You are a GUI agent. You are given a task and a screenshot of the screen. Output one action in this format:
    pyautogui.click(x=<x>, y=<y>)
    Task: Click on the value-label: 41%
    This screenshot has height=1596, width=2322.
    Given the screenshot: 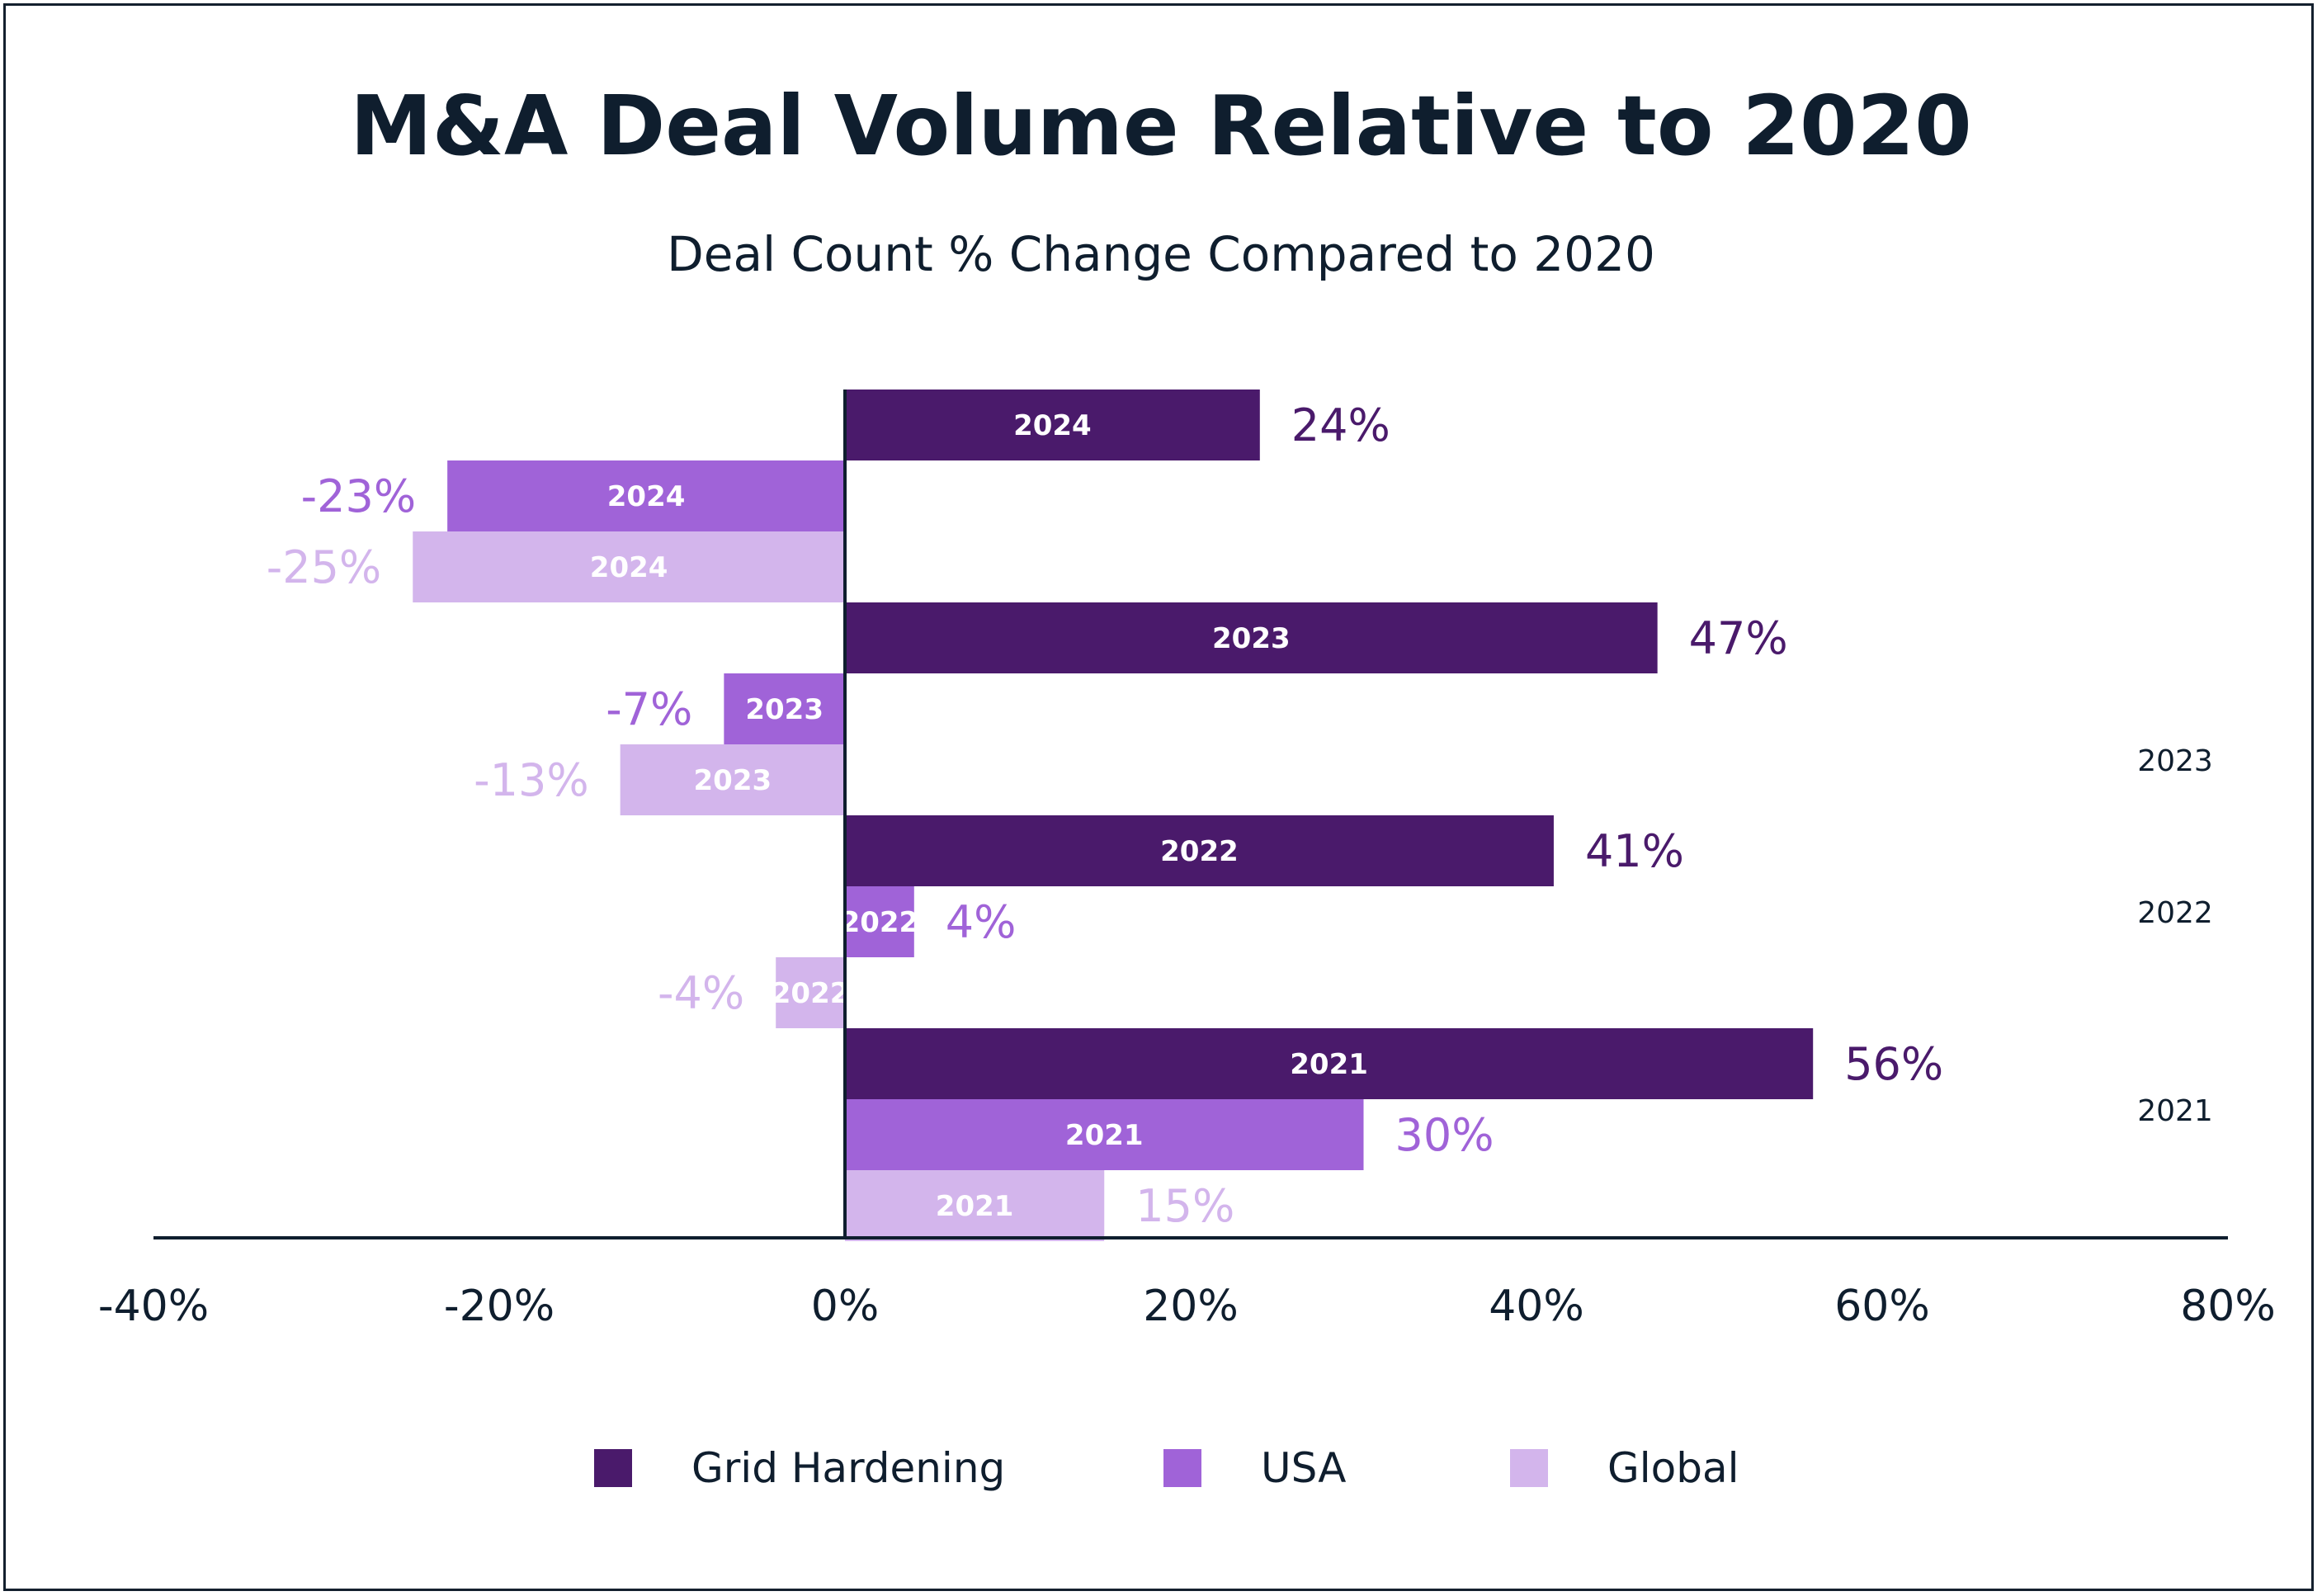 What is the action you would take?
    pyautogui.click(x=1634, y=851)
    